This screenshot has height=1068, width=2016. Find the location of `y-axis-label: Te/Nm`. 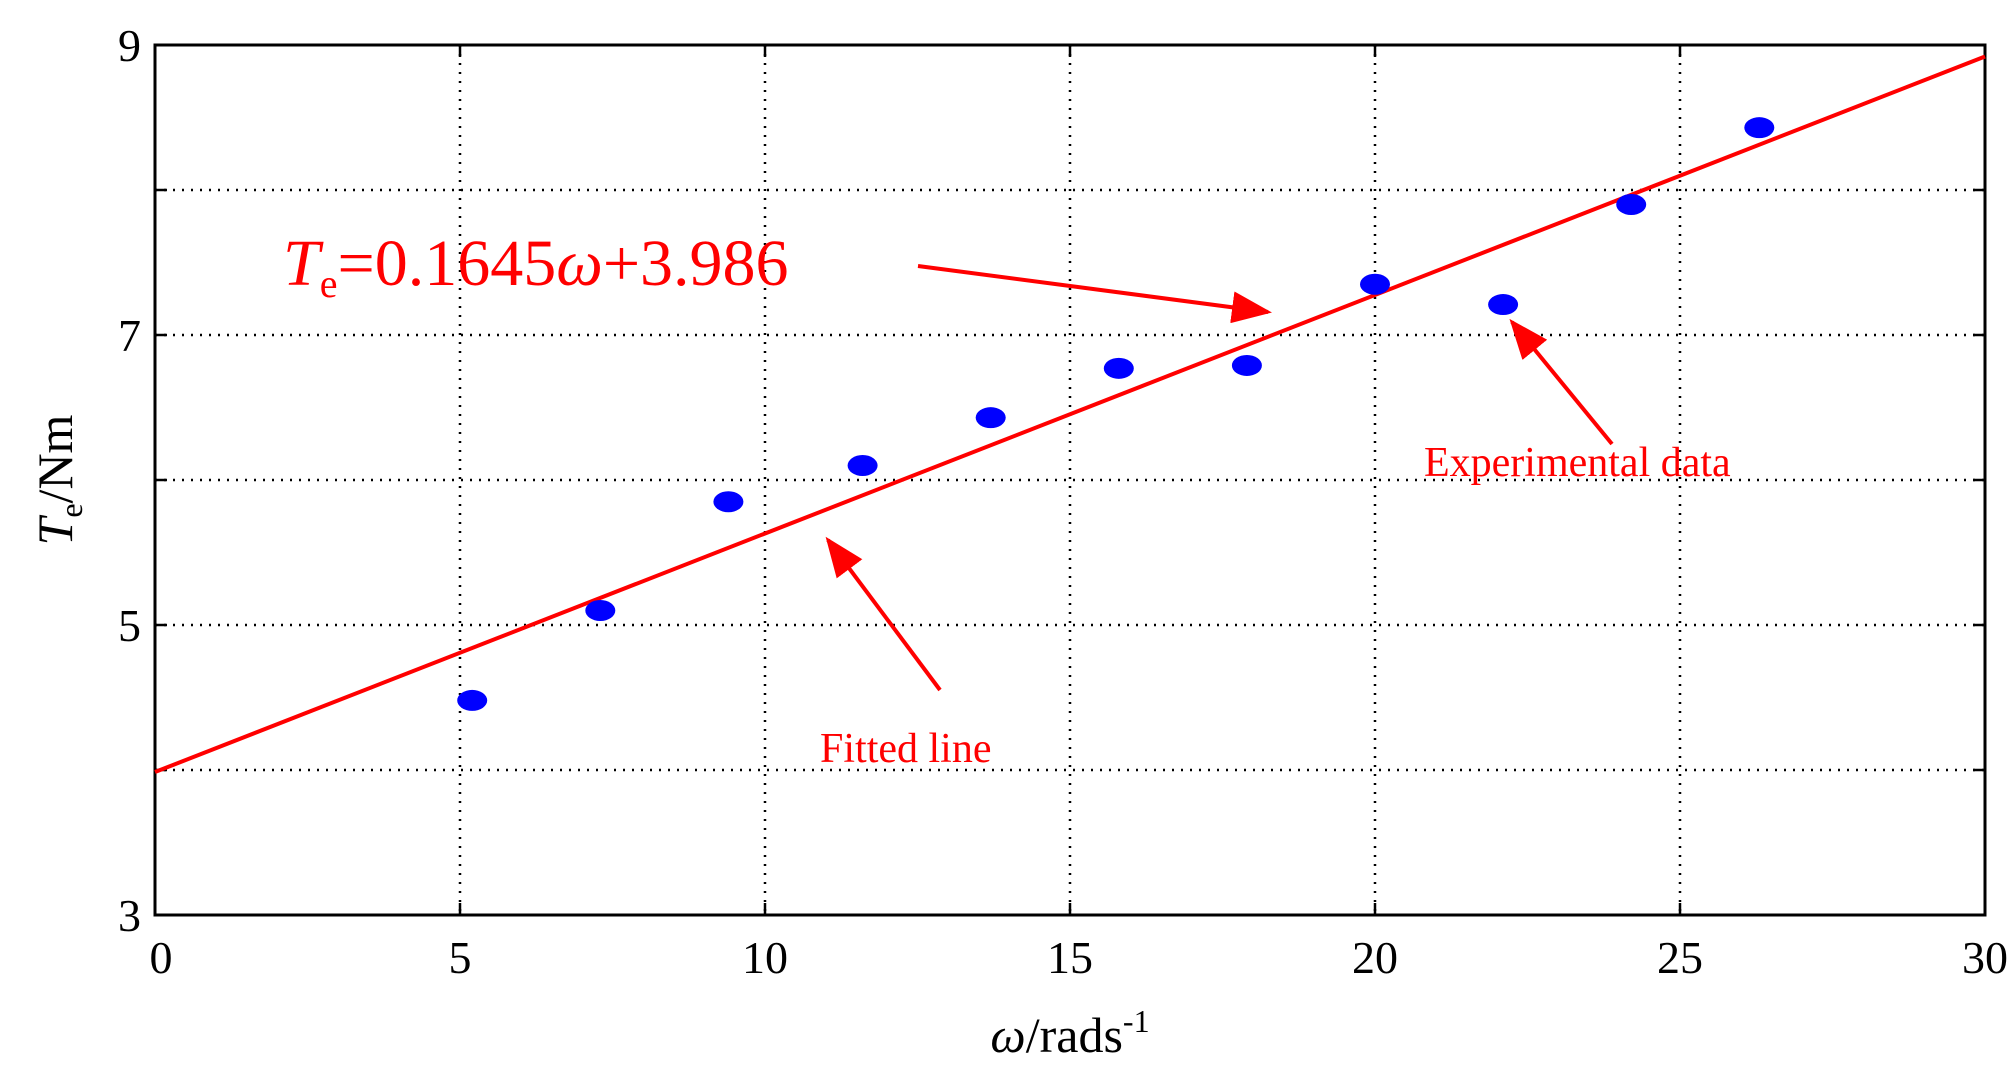

y-axis-label: Te/Nm is located at coordinates (58, 479).